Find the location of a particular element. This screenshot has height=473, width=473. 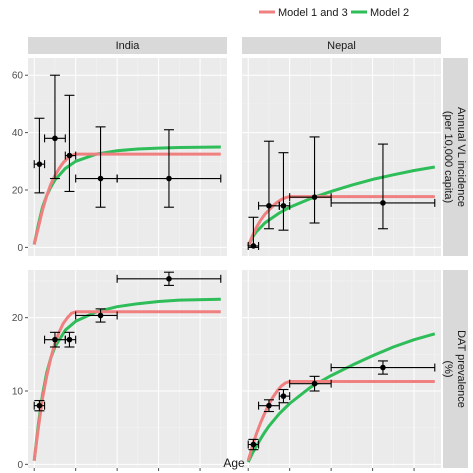

row-strip-label-2: DAT prevalence(%) is located at coordinates (454, 369).